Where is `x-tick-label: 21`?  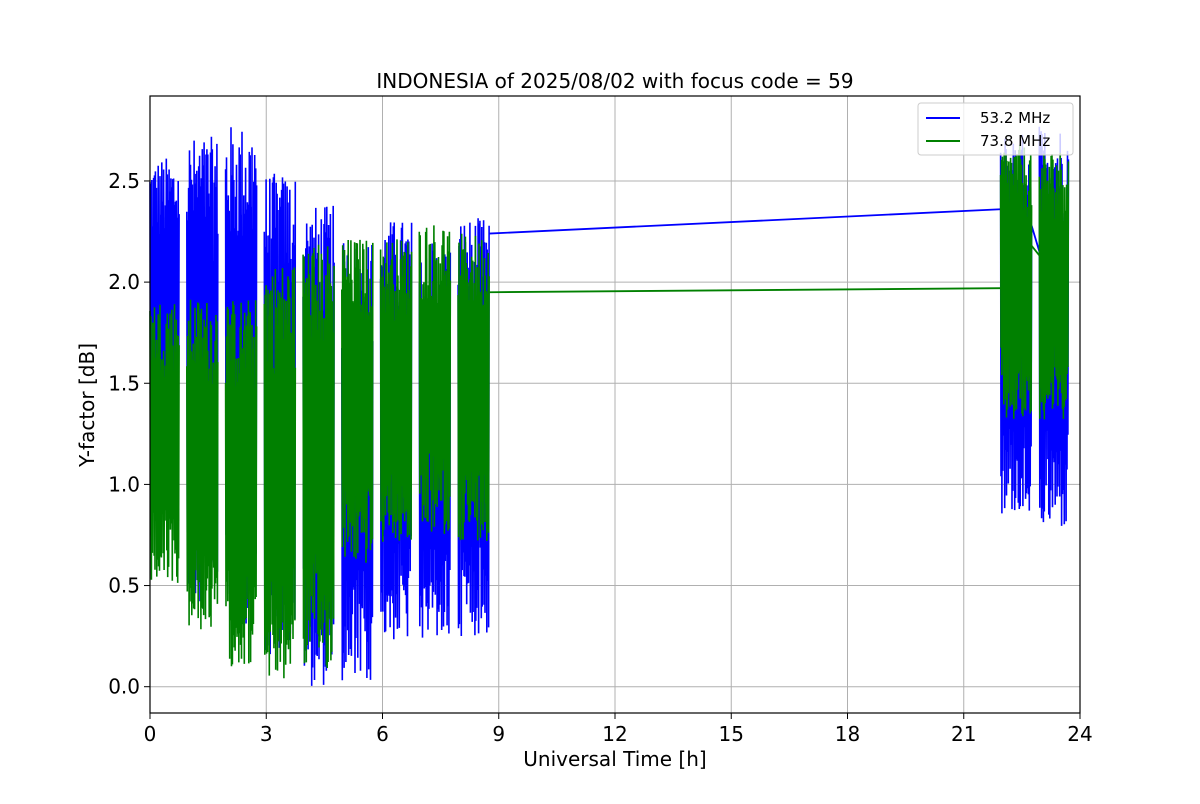
x-tick-label: 21 is located at coordinates (963, 734).